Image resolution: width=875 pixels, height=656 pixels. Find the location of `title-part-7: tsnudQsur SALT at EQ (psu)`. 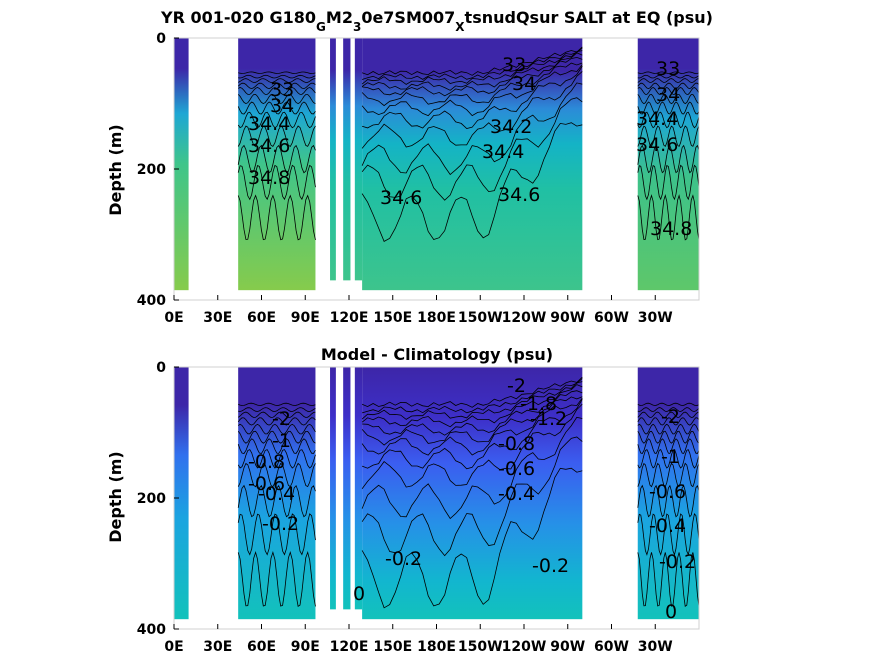

title-part-7: tsnudQsur SALT at EQ (psu) is located at coordinates (589, 17).